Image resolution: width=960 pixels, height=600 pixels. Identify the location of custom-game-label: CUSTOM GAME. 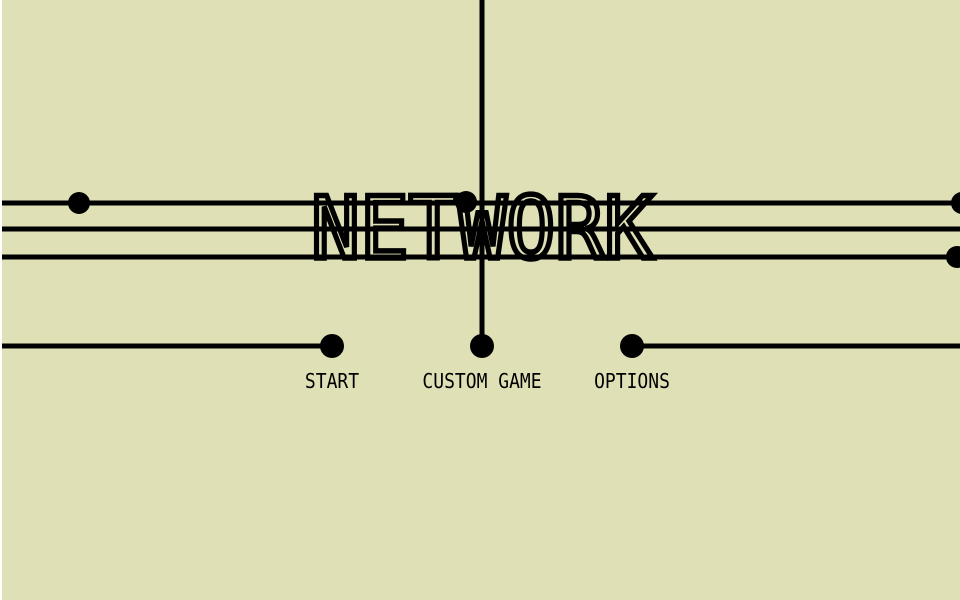
(482, 381).